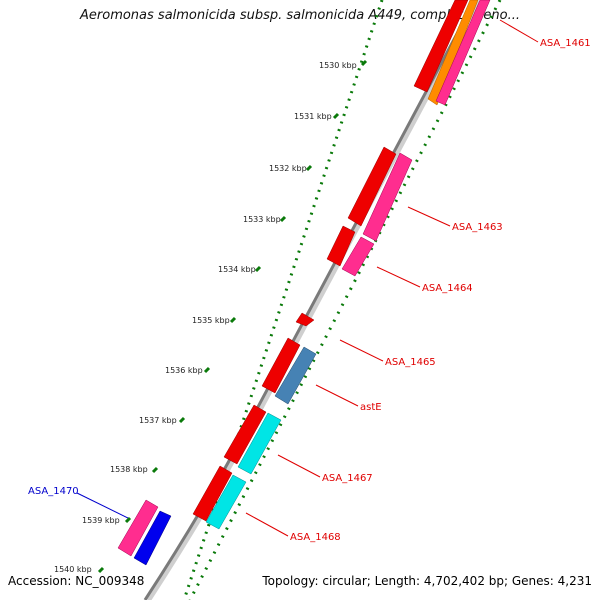 The height and width of the screenshot is (600, 600). I want to click on gene-asa-1470-blue, so click(152, 538).